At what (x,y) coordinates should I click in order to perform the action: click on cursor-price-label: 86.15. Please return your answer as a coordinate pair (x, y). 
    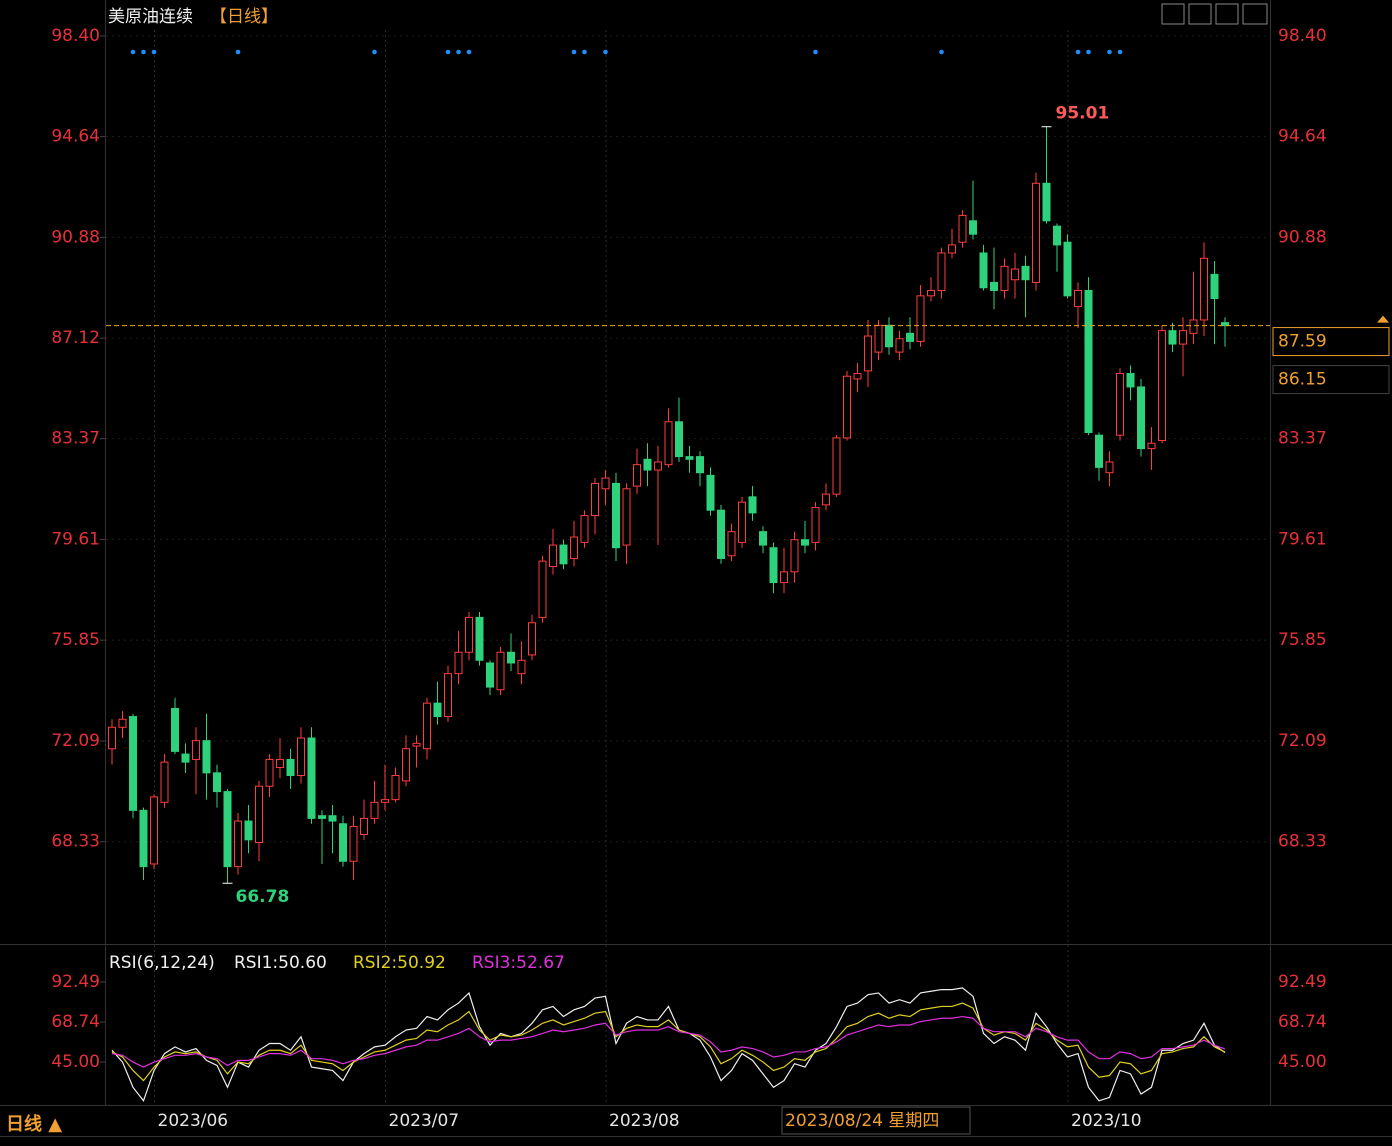
    Looking at the image, I should click on (1302, 380).